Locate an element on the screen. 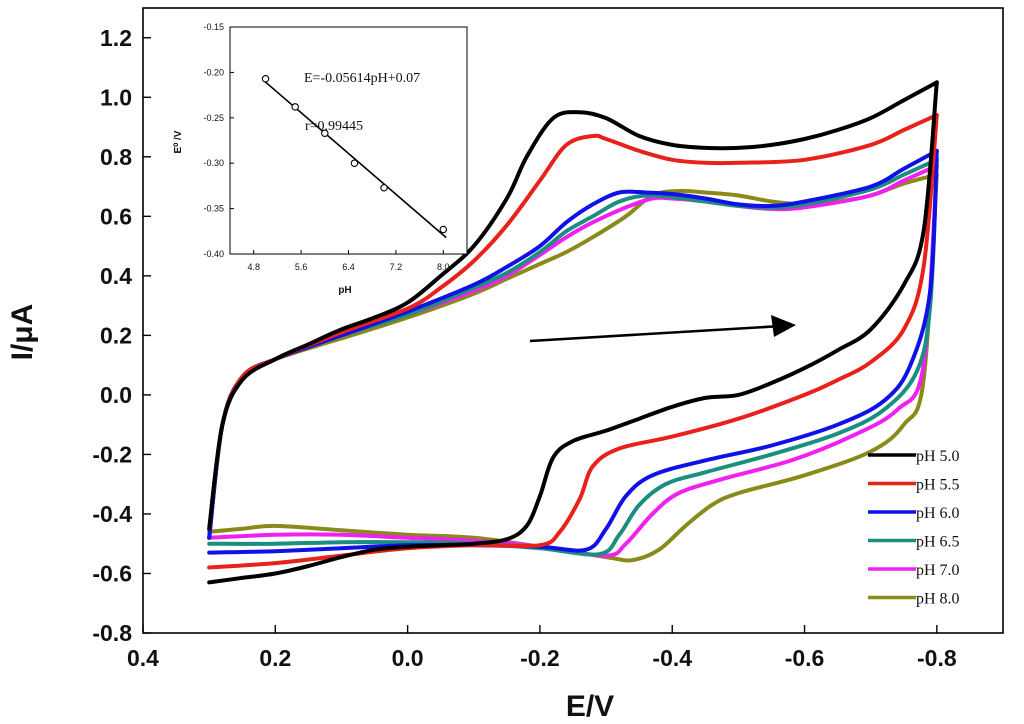  inset-y-tick-label: -0.40 is located at coordinates (213, 254).